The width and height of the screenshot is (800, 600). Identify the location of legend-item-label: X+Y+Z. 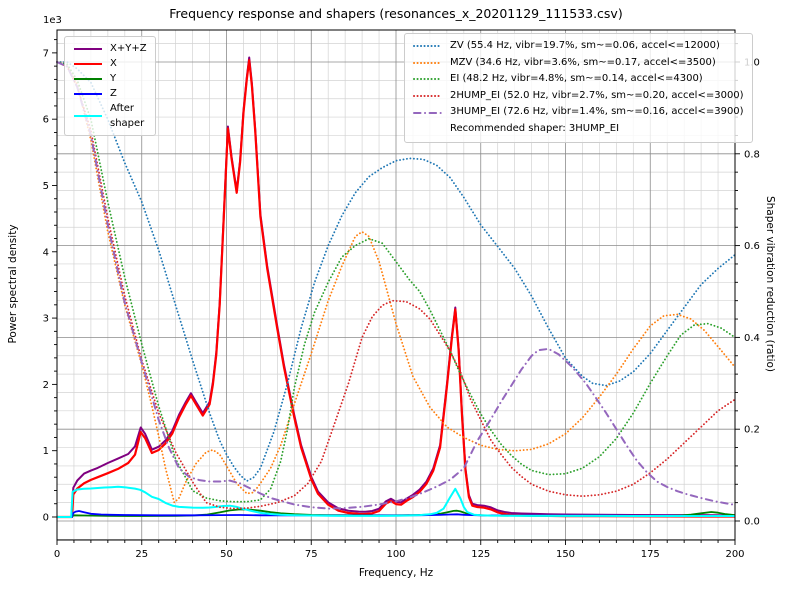
(128, 48).